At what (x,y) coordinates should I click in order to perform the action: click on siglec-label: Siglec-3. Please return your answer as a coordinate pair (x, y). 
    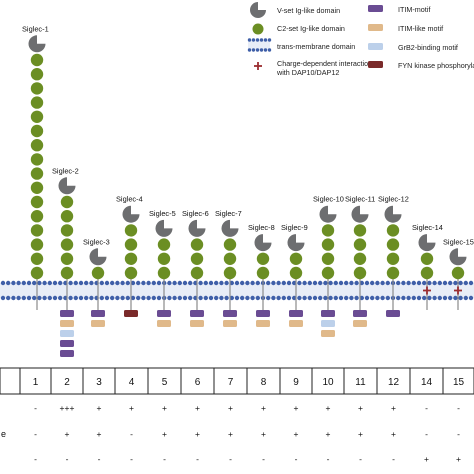
    Looking at the image, I should click on (96, 241).